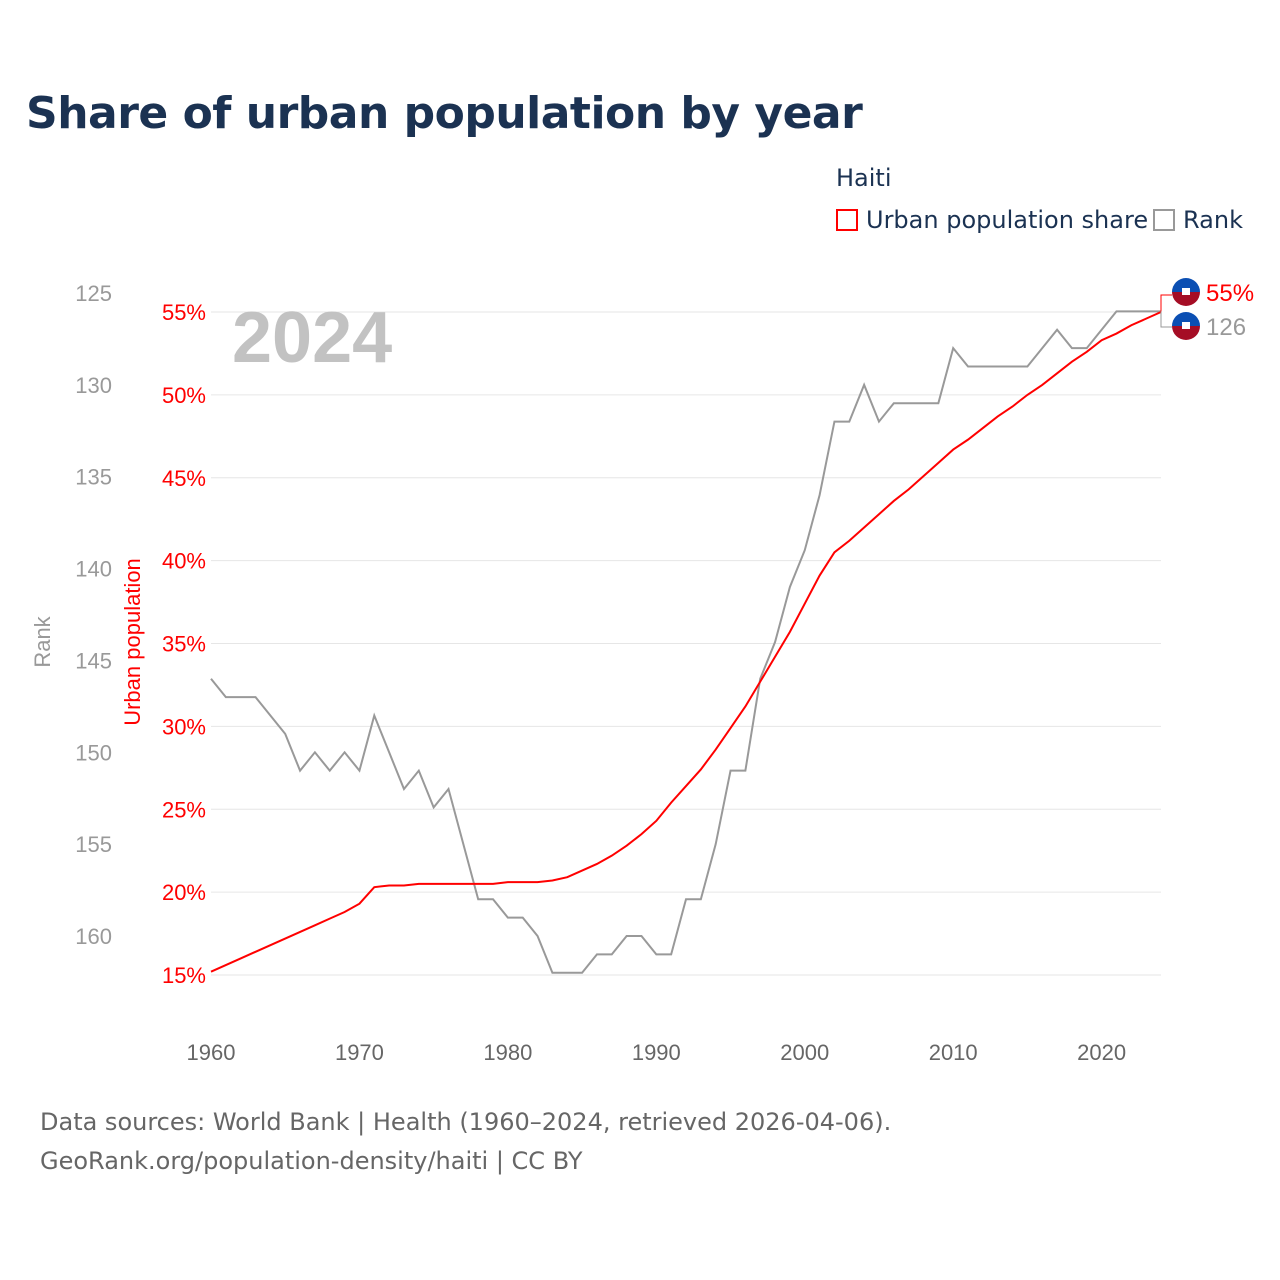 The height and width of the screenshot is (1280, 1280). I want to click on x-tick-label: 2000, so click(804, 1052).